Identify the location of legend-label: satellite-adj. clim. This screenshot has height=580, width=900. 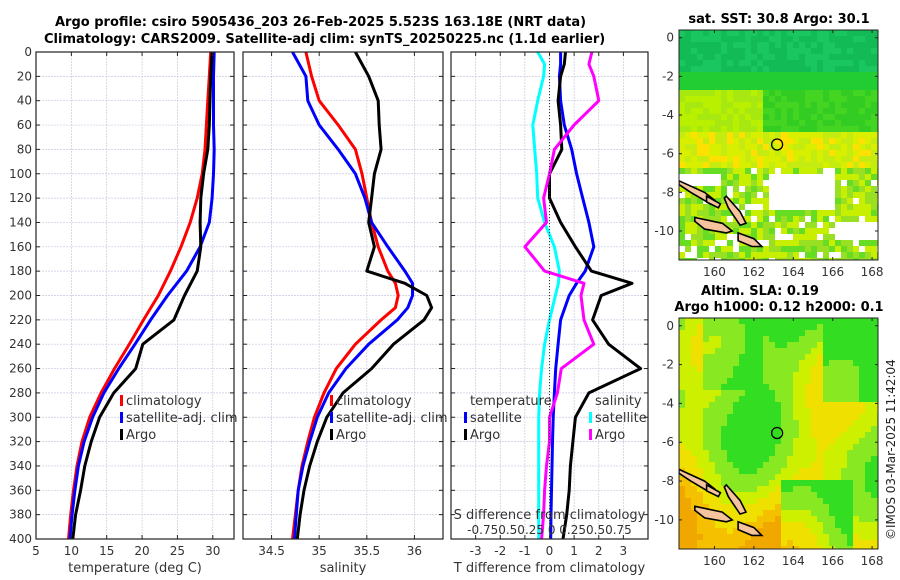
(182, 418).